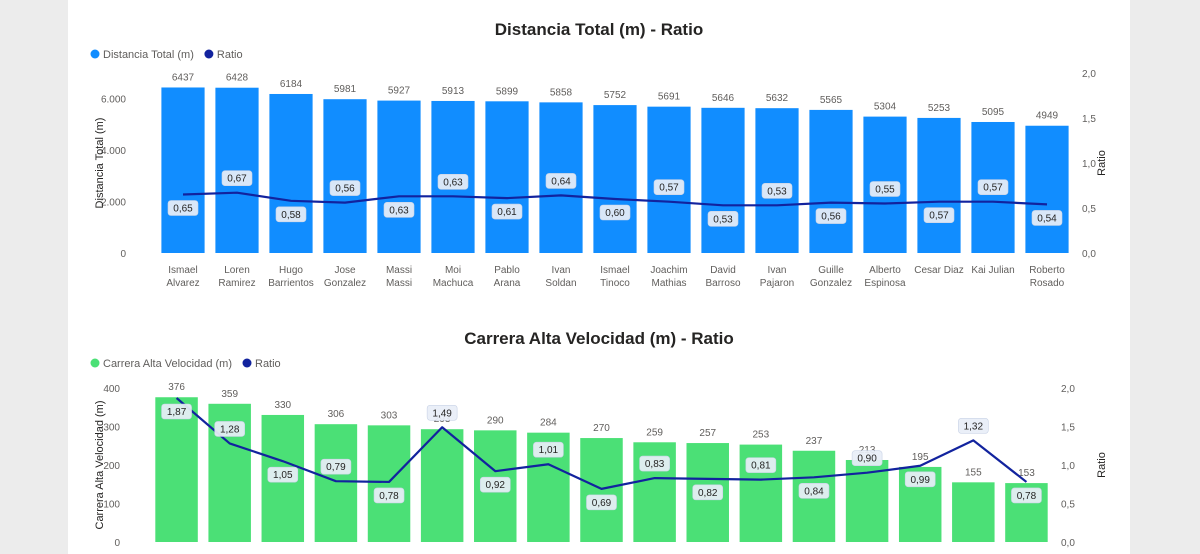 The width and height of the screenshot is (1200, 554). Describe the element at coordinates (1089, 209) in the screenshot. I see `y2-tick-label: 0,5` at that location.